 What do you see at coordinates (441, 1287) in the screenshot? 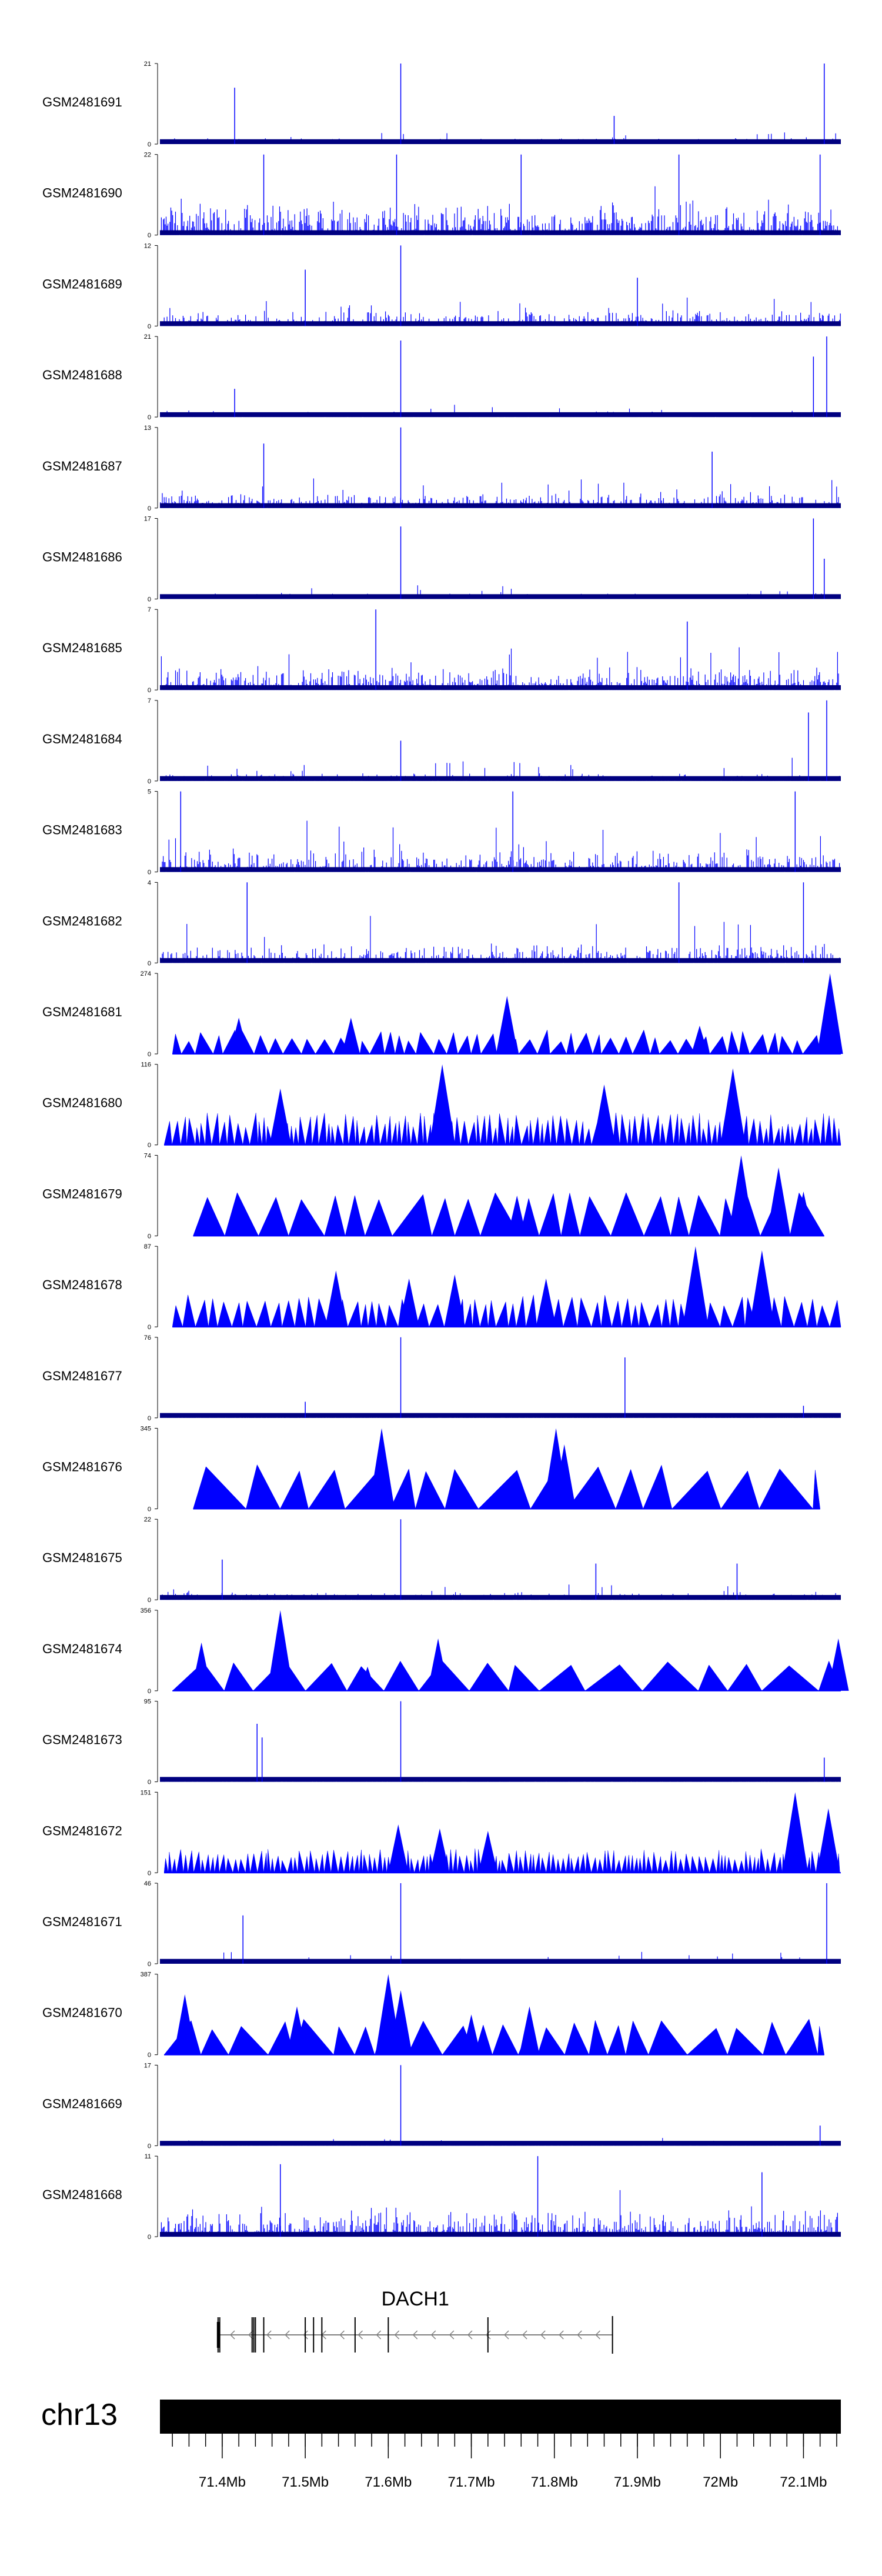
I see `track-GSM2481678: GSM2481678 87 0` at bounding box center [441, 1287].